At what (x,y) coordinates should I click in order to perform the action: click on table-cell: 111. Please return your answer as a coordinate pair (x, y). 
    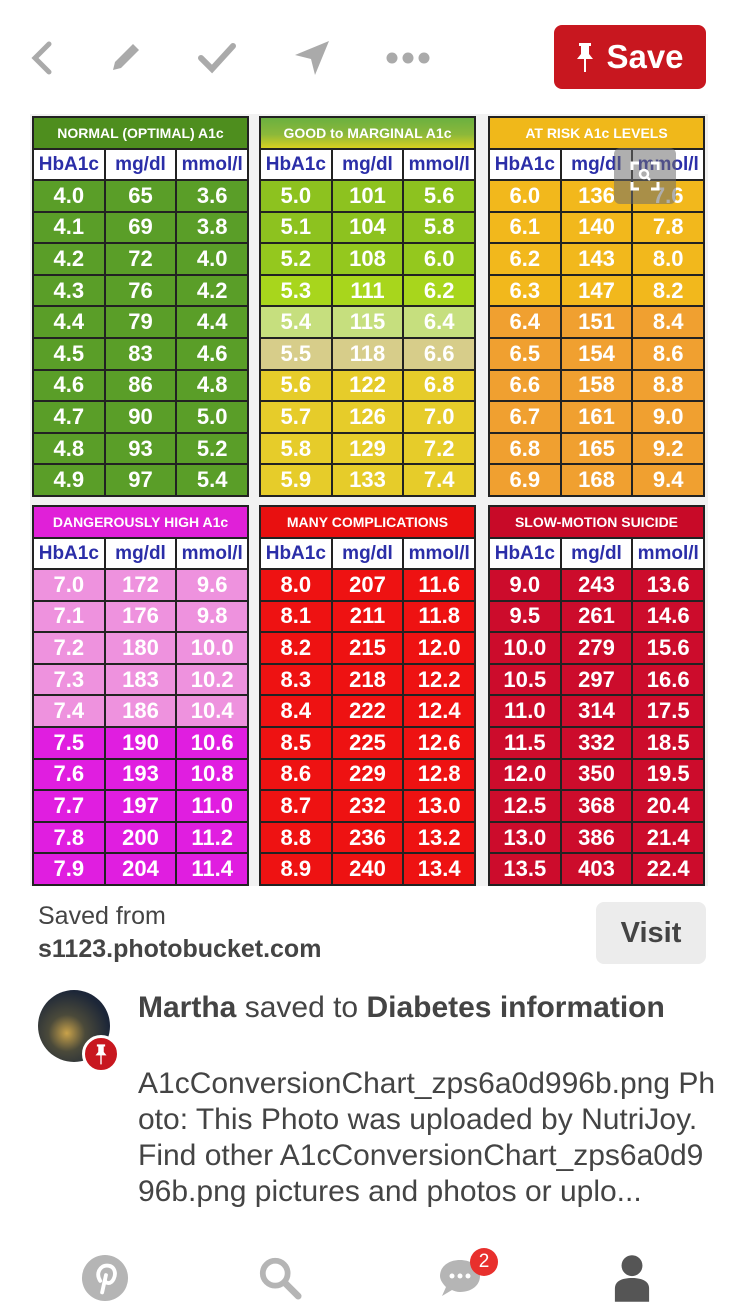
    Looking at the image, I should click on (369, 290).